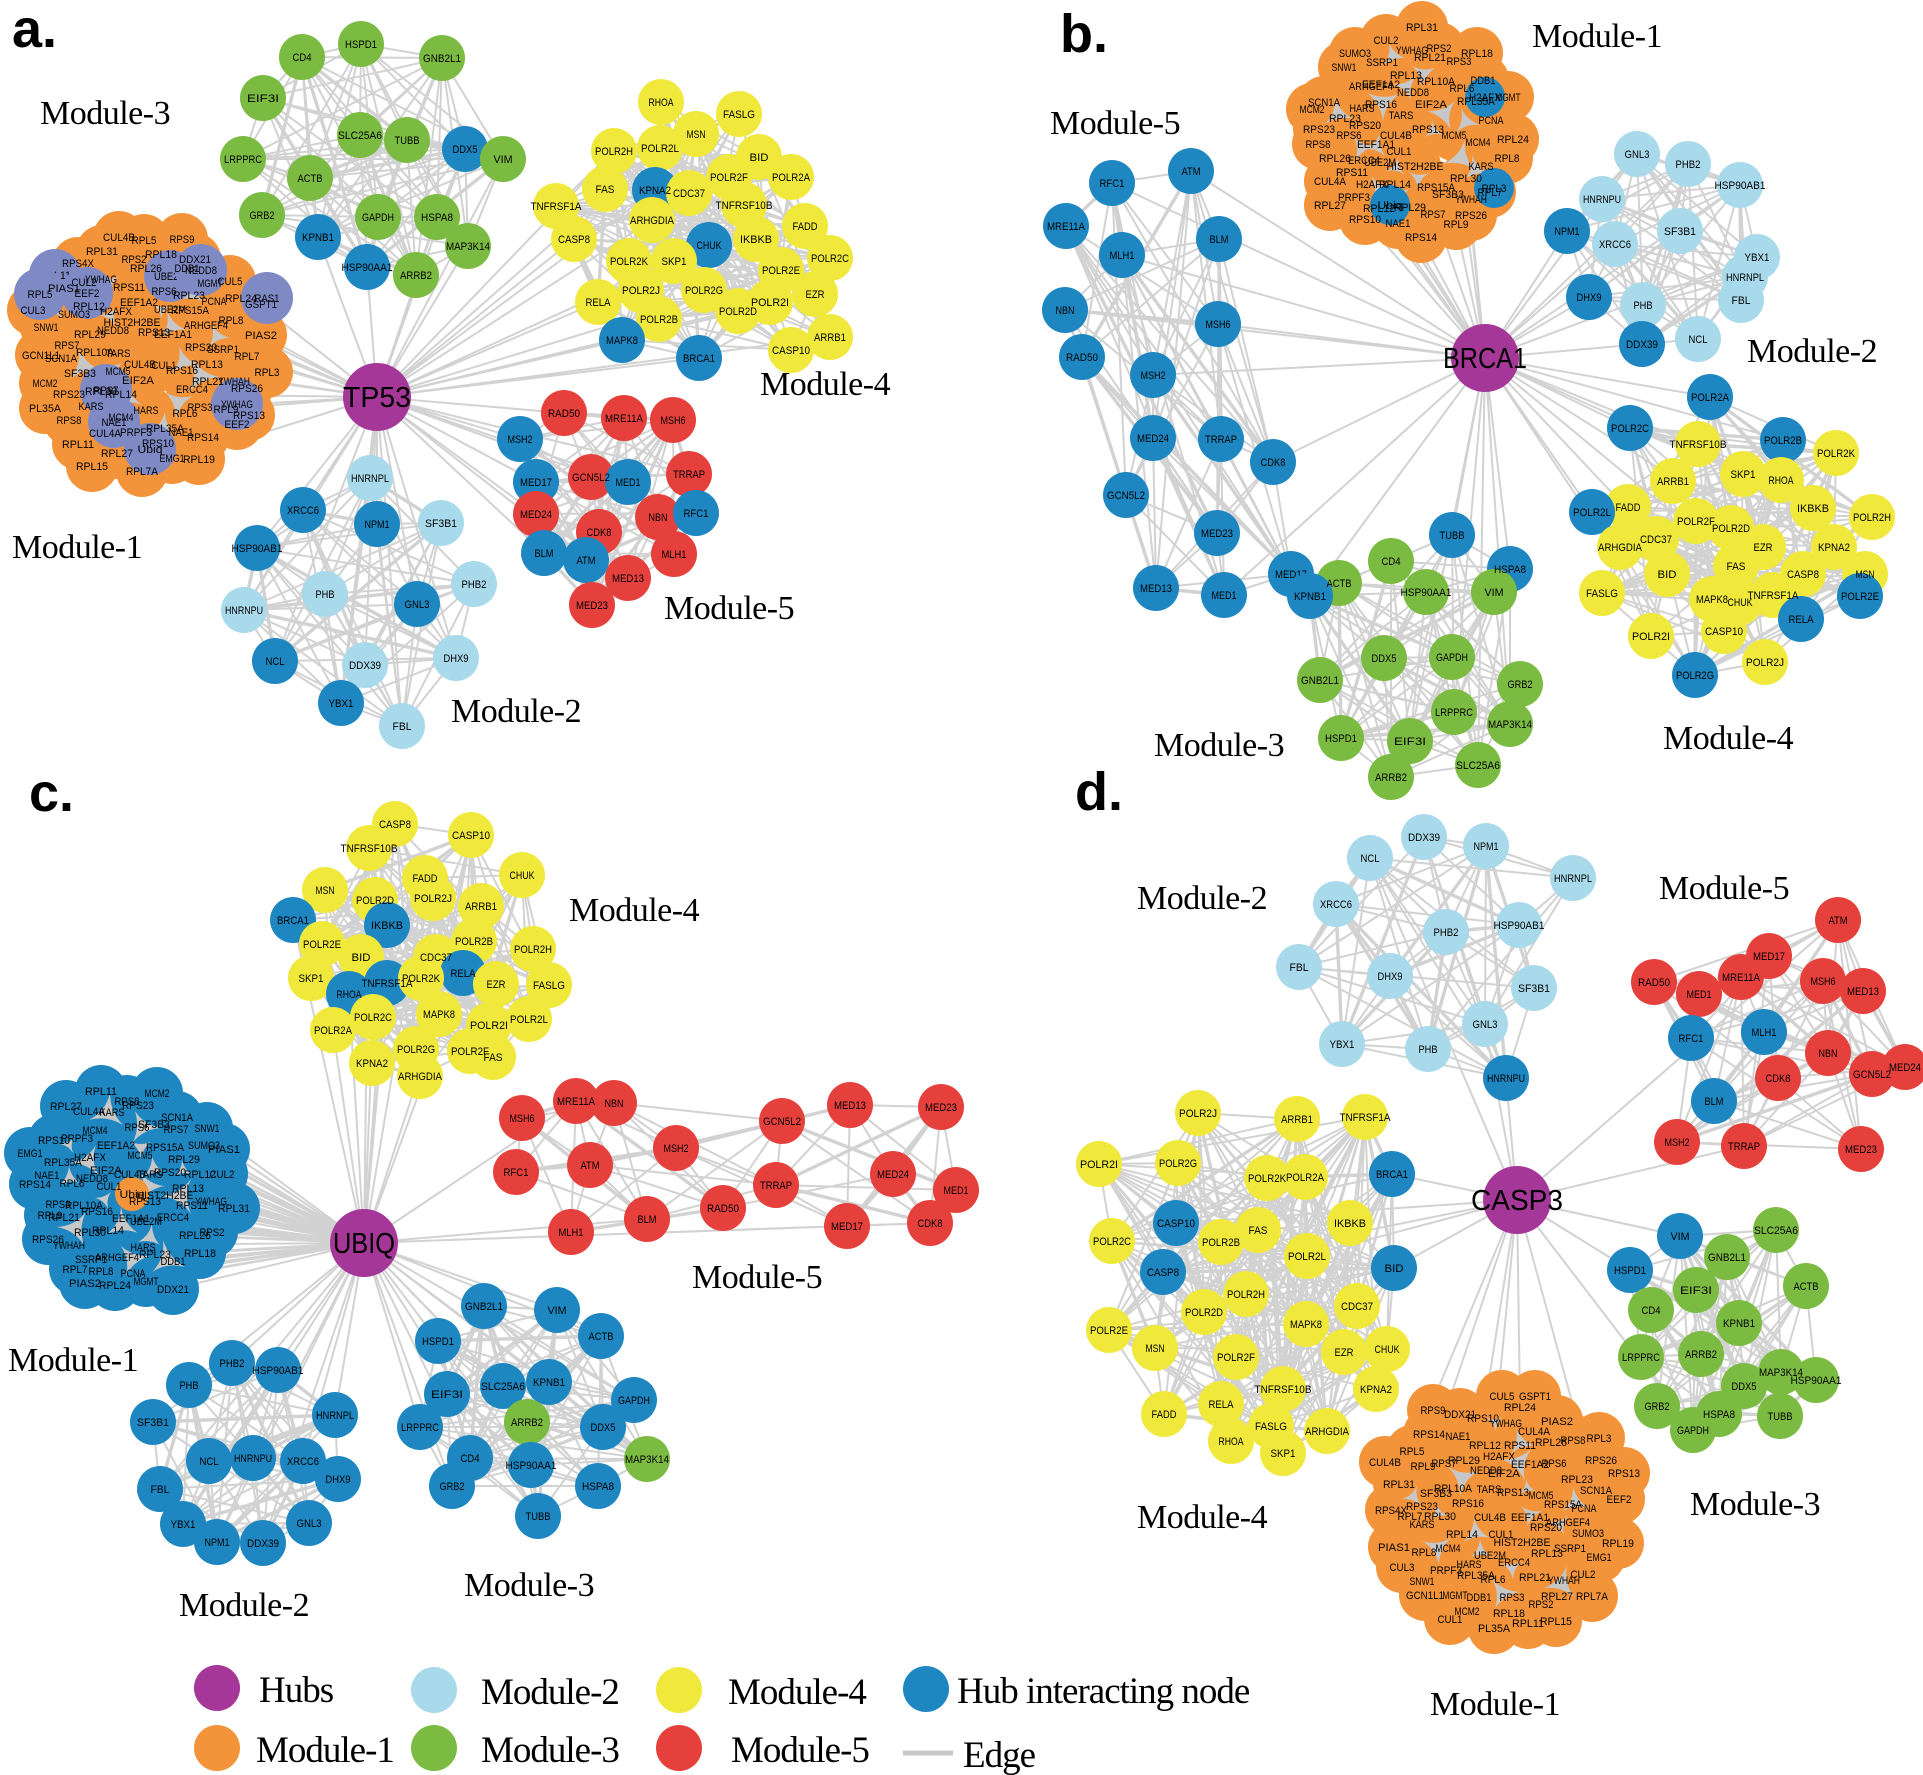  Describe the element at coordinates (1860, 597) in the screenshot. I see `svg-text: POLR2E` at that location.